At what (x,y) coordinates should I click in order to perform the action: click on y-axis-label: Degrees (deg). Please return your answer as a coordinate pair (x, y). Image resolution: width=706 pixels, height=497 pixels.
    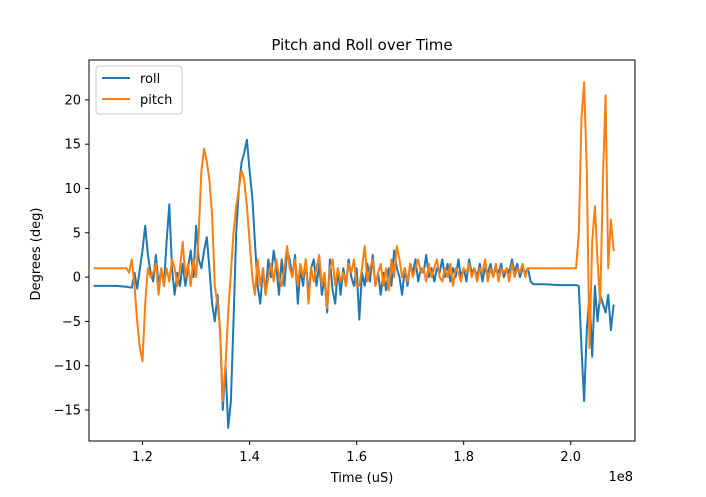
    Looking at the image, I should click on (36, 254).